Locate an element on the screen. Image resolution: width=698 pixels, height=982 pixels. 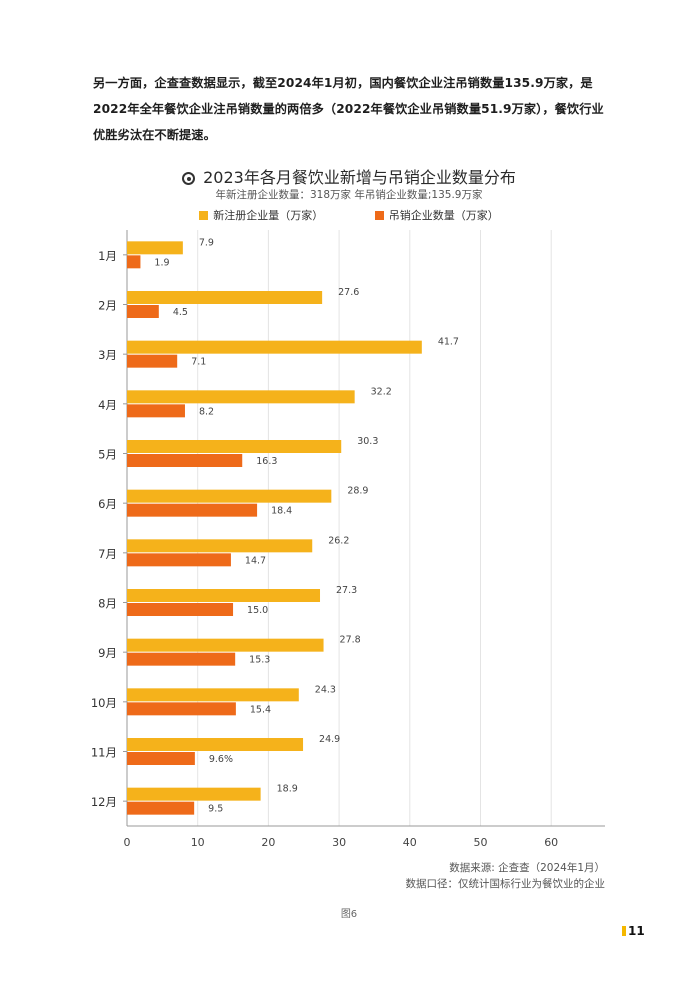
data-label-new: 28.9 is located at coordinates (357, 491).